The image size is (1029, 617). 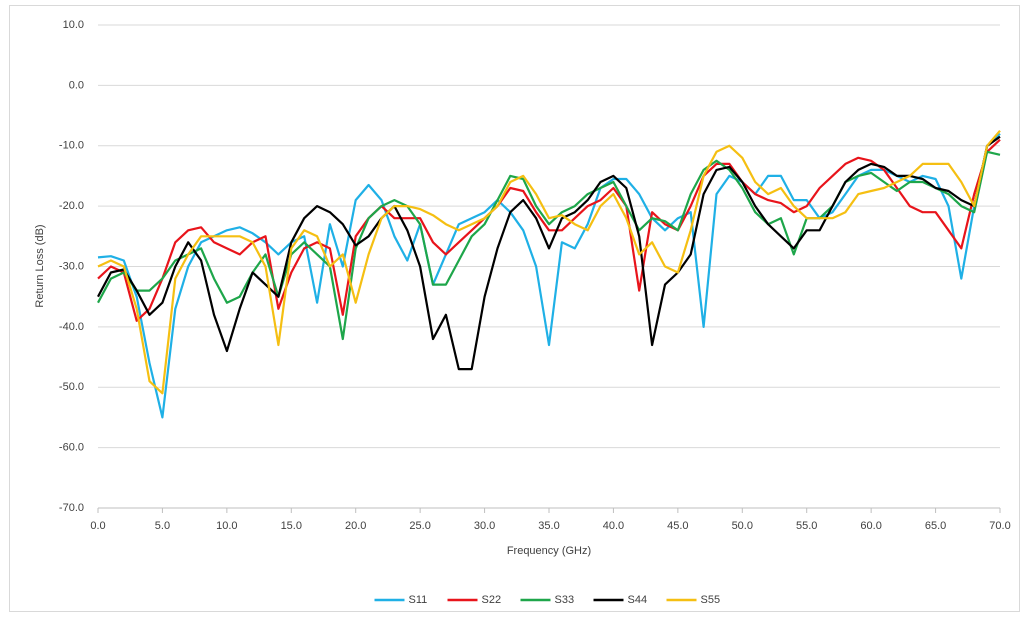 What do you see at coordinates (97, 526) in the screenshot?
I see `x-tick-label: 0.0` at bounding box center [97, 526].